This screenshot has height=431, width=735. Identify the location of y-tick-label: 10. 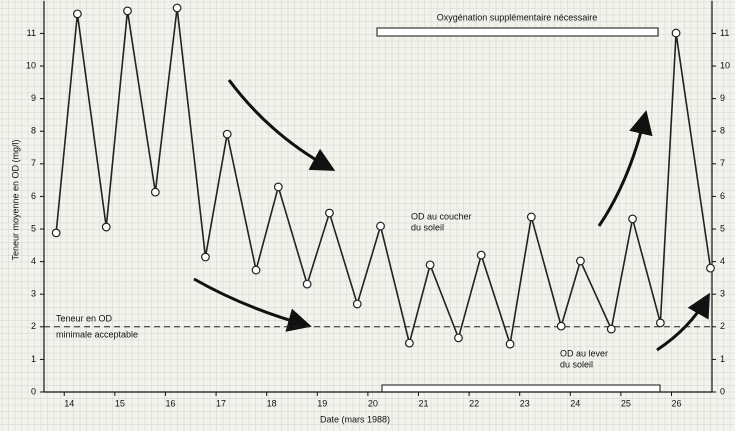
(31, 65).